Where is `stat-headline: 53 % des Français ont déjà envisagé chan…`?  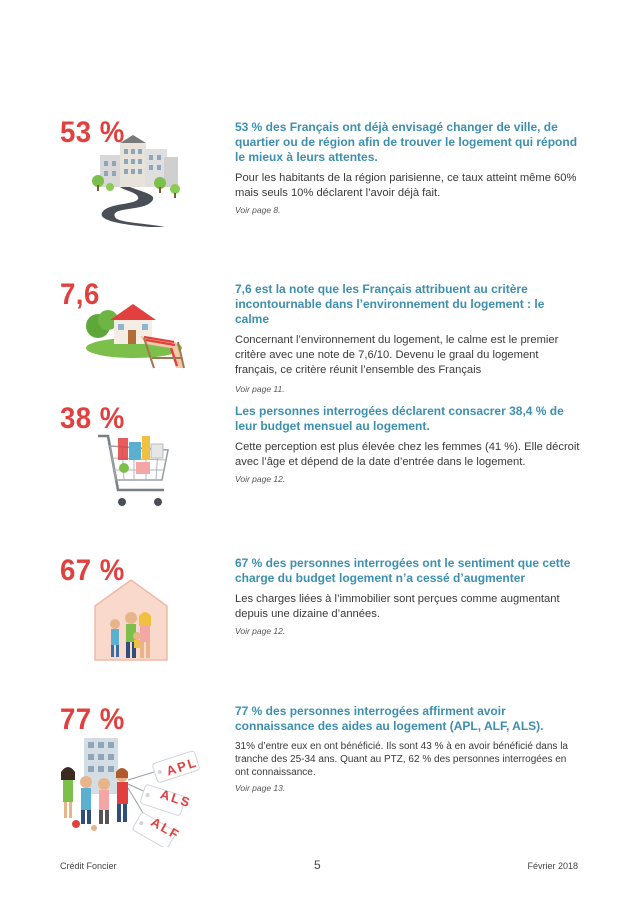
stat-headline: 53 % des Français ont déjà envisagé chan… is located at coordinates (406, 142).